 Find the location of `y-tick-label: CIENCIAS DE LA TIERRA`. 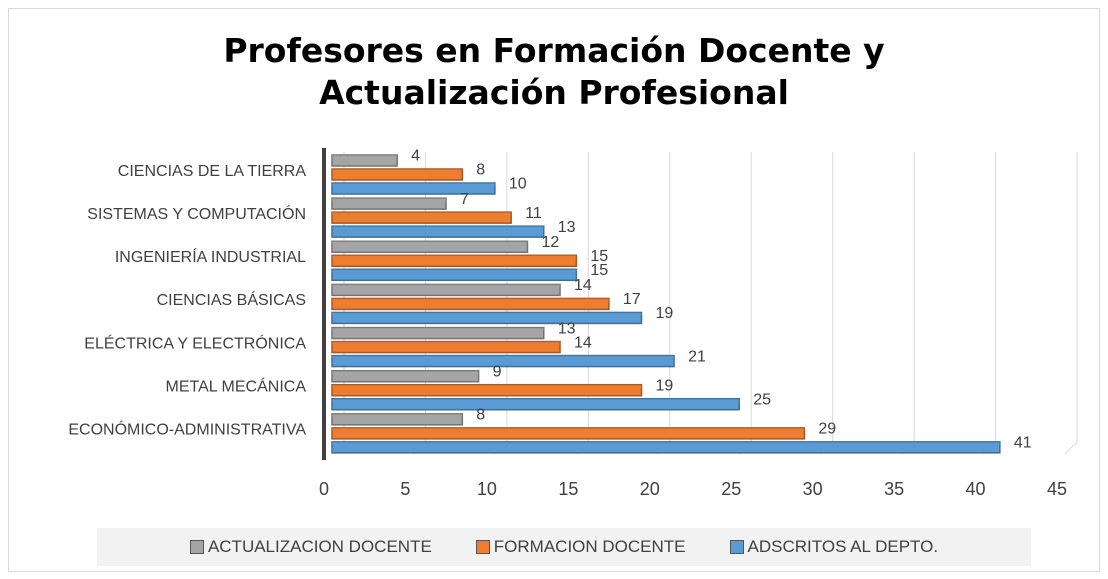

y-tick-label: CIENCIAS DE LA TIERRA is located at coordinates (212, 171).